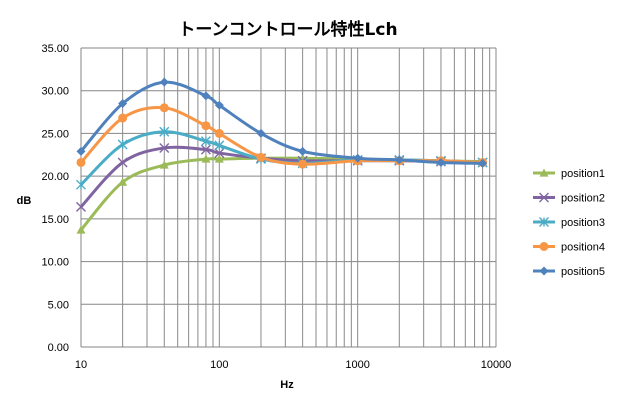  I want to click on legend-item: position2, so click(569, 199).